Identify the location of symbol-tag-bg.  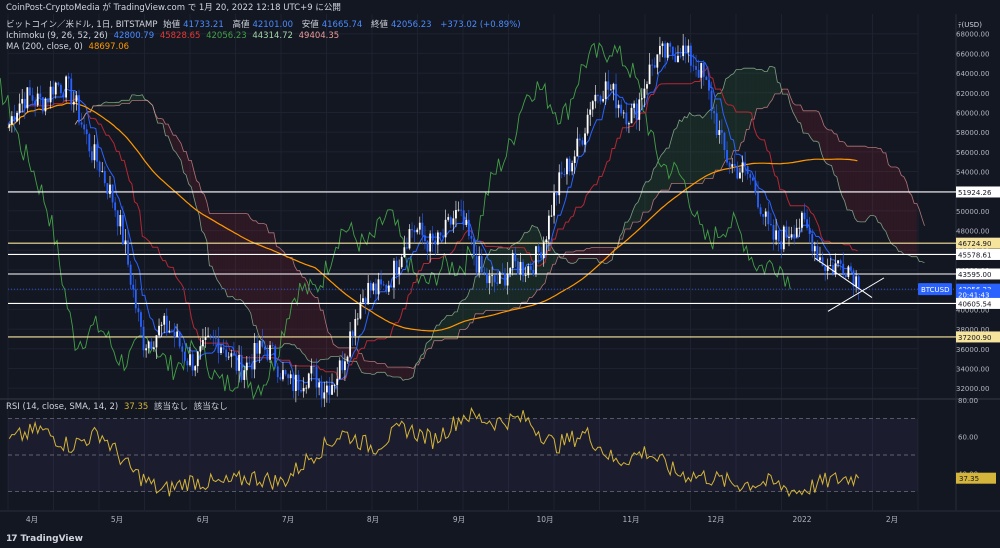
(935, 289).